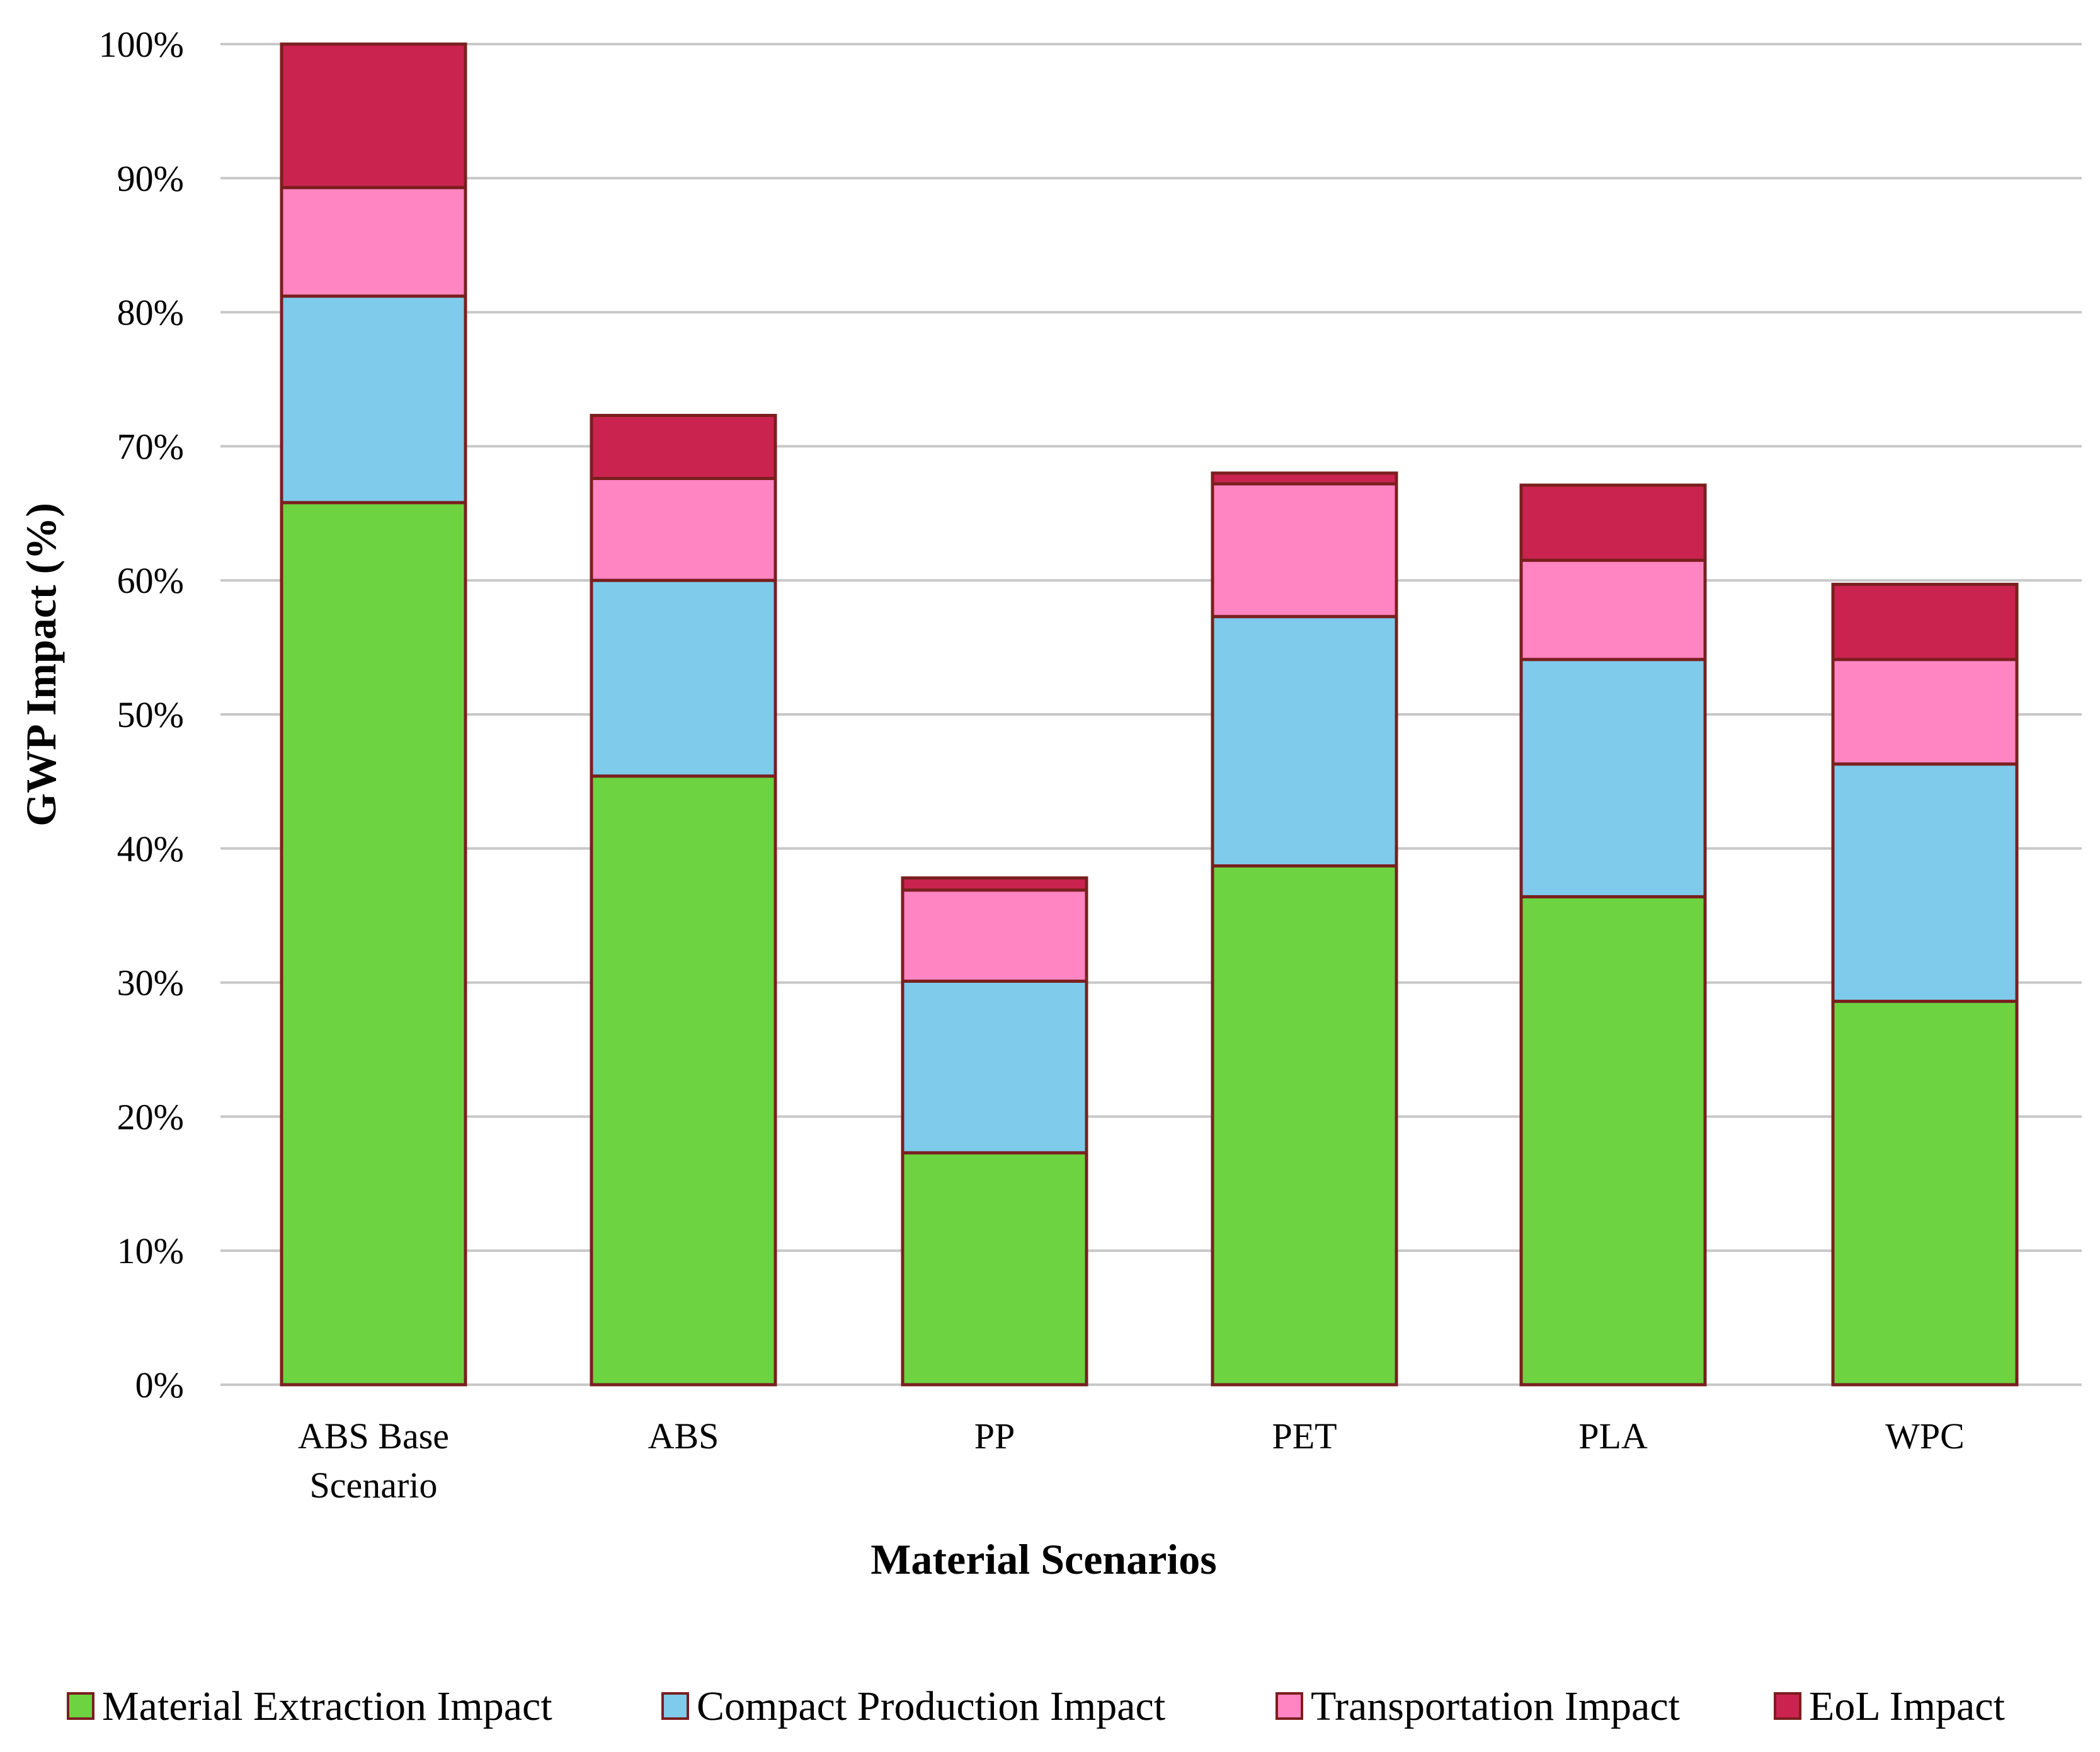  I want to click on y-axis-ticks: 0% 10% 20% 30% 40% 50% 60% 70% 80% 90% 100%, so click(141, 715).